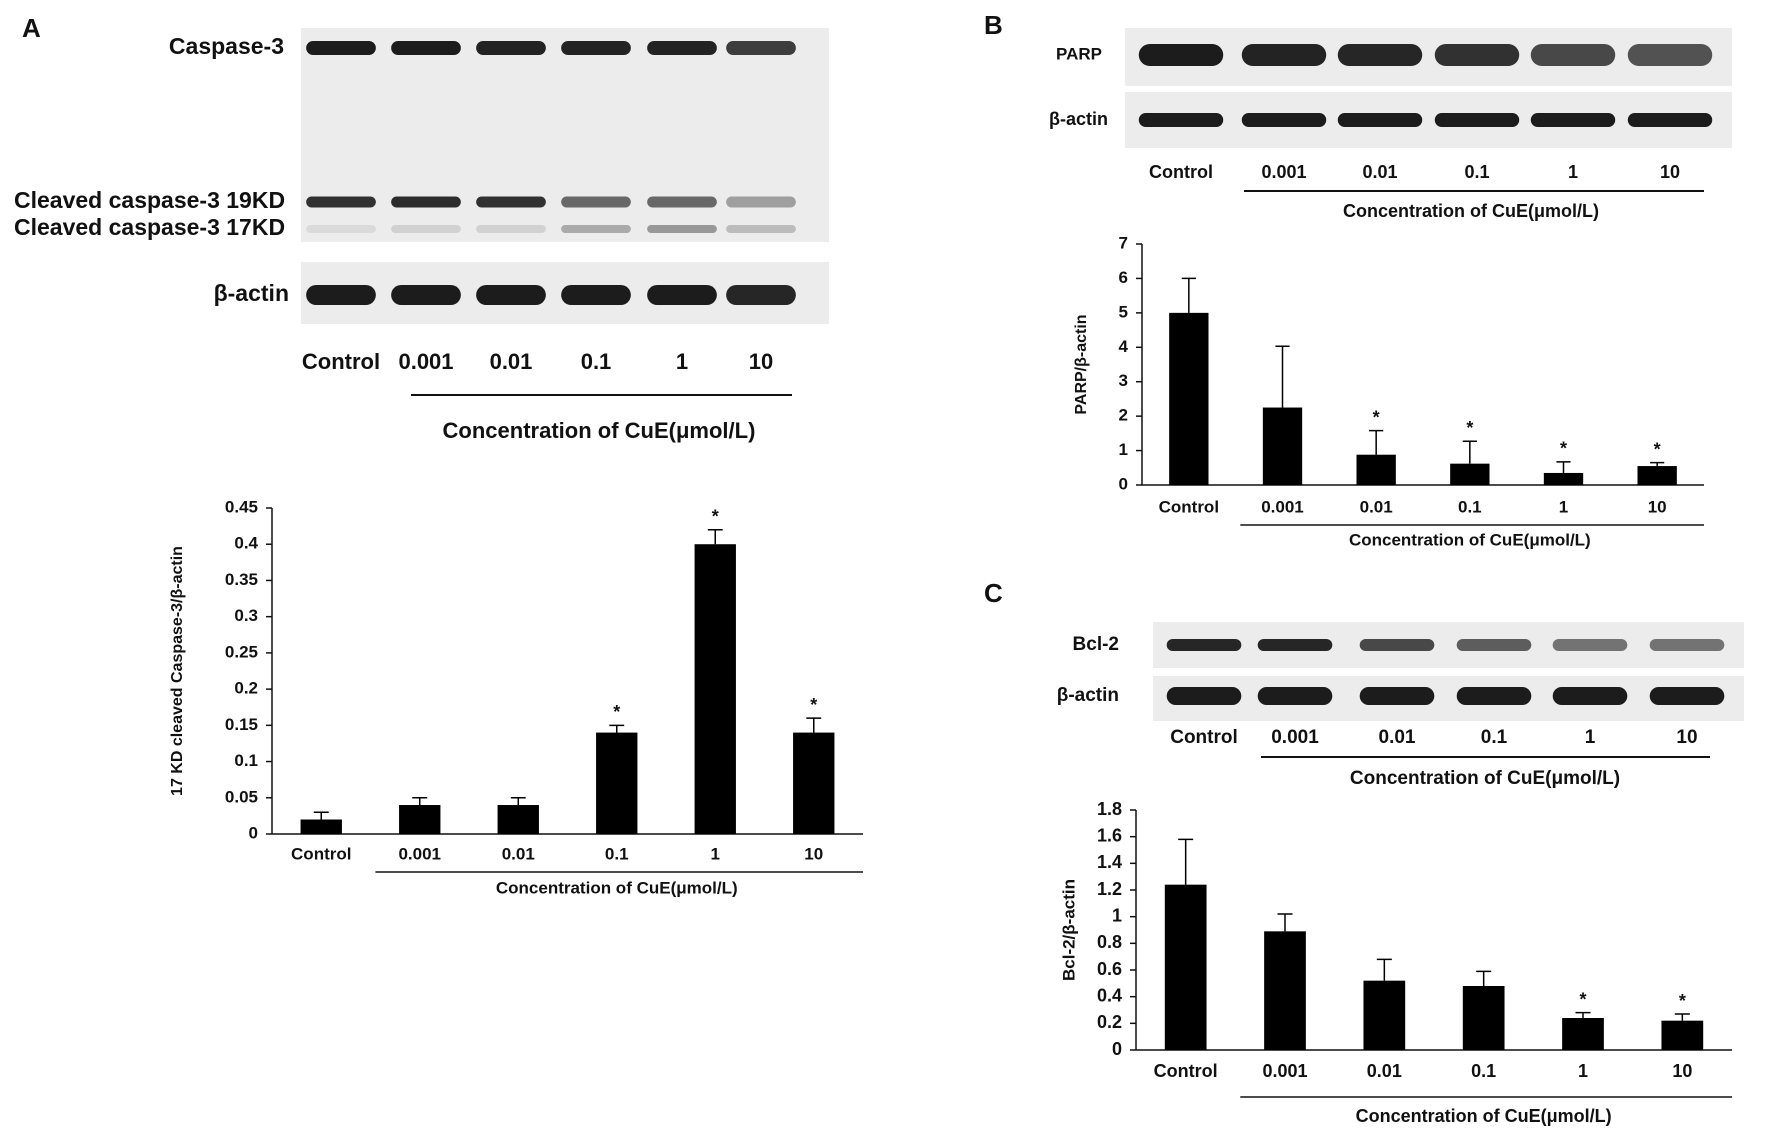 The image size is (1775, 1137). What do you see at coordinates (1397, 737) in the screenshot?
I see `lane-label: 0.01` at bounding box center [1397, 737].